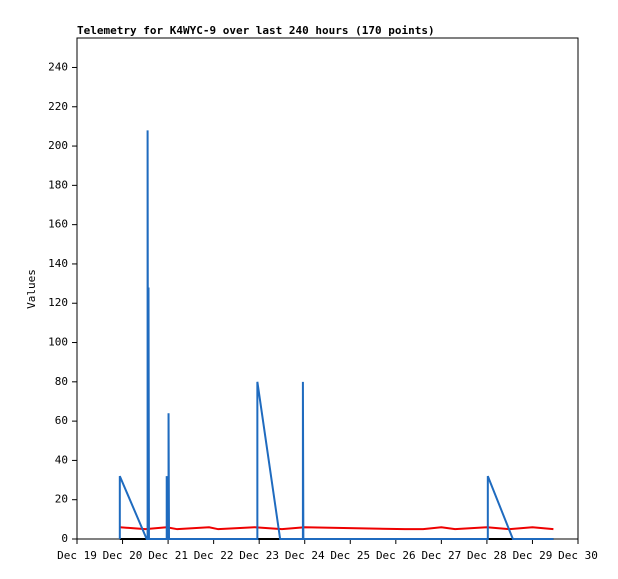 This screenshot has height=579, width=618. I want to click on y-tick-label: 20, so click(61, 499).